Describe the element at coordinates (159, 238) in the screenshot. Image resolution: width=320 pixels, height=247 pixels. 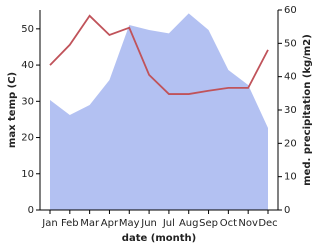
I see `x-axis-title: date (month)` at that location.